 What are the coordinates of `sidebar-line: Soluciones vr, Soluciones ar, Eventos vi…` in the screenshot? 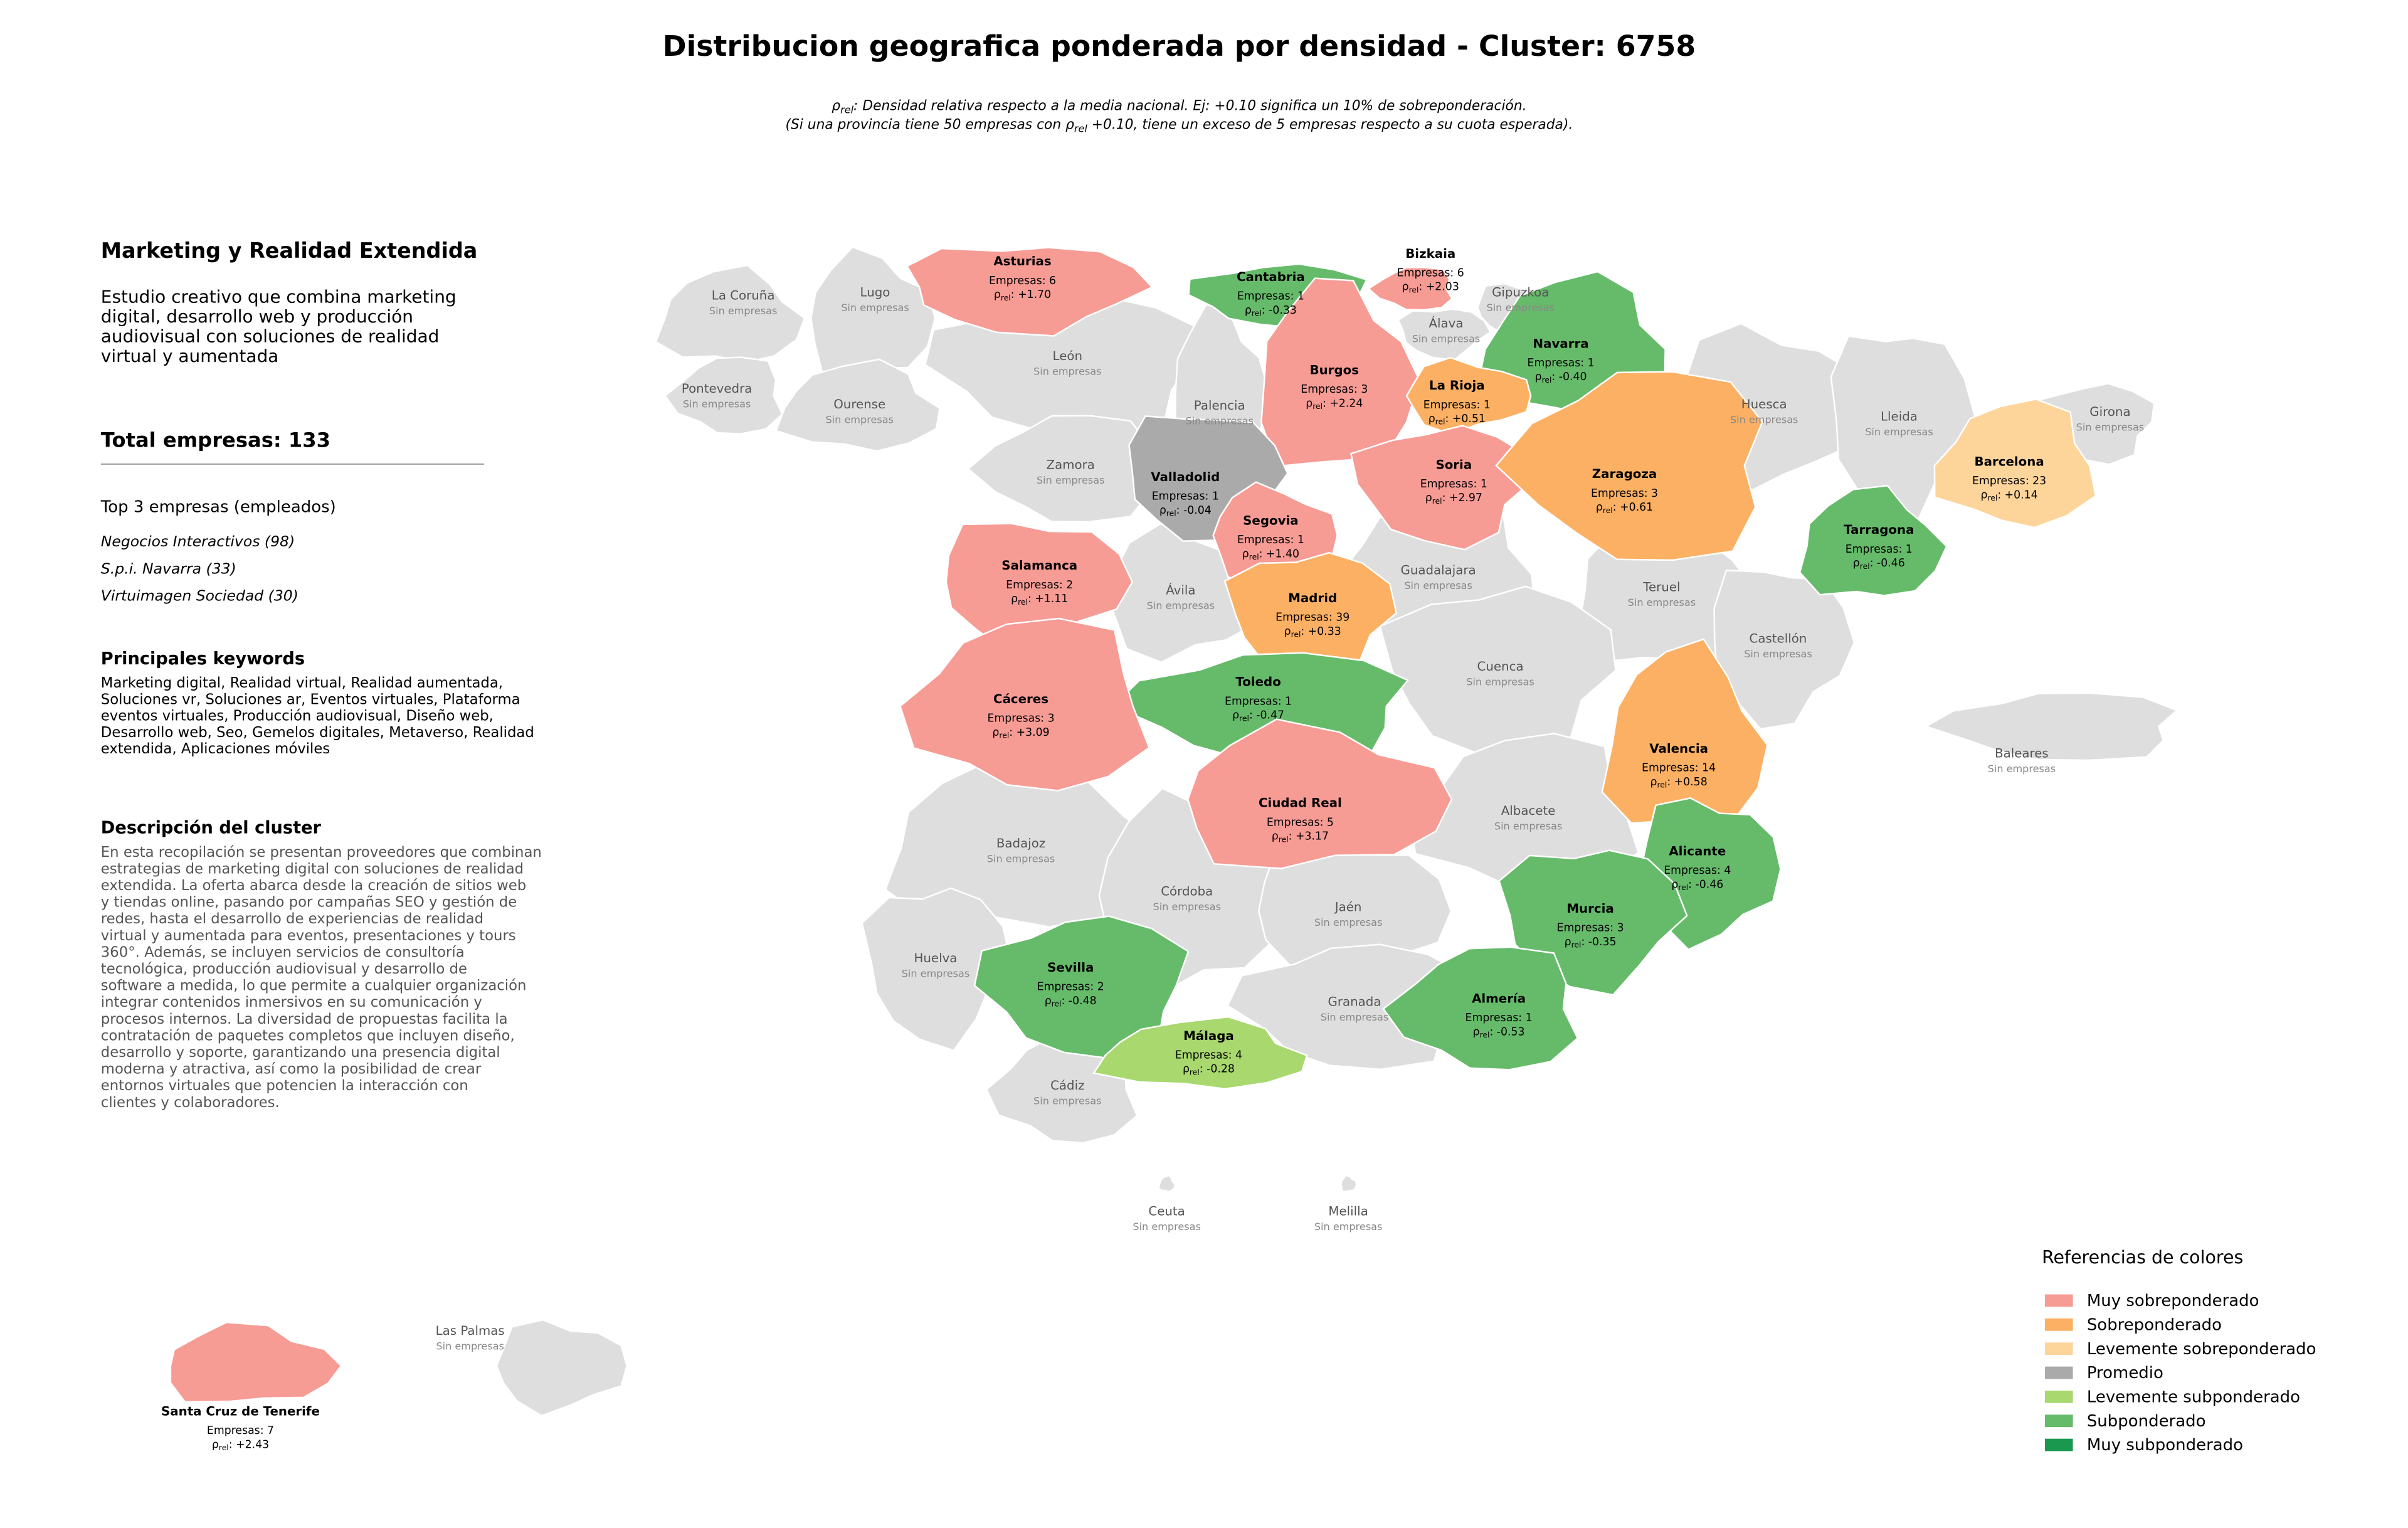 It's located at (310, 699).